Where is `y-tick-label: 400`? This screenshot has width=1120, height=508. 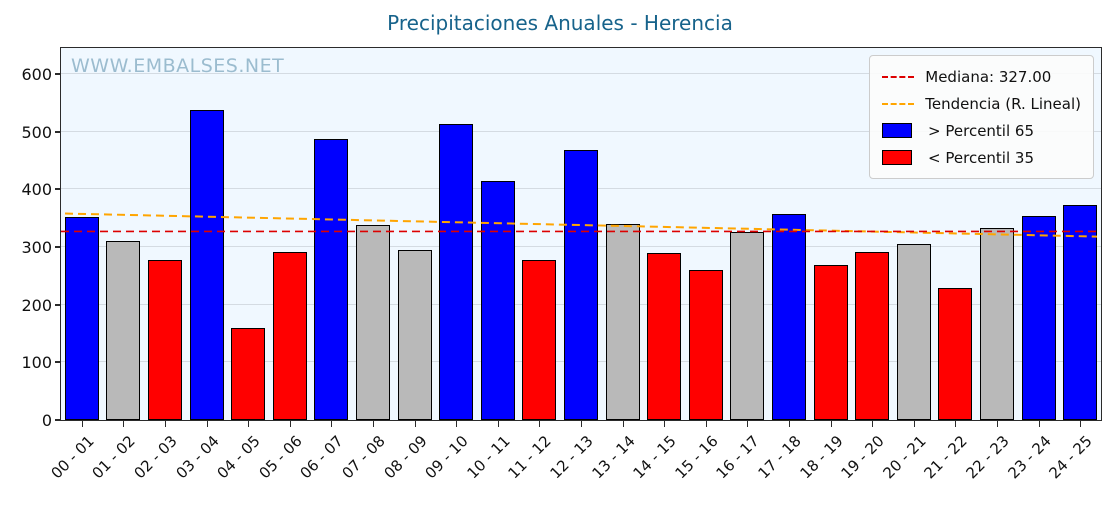
y-tick-label: 400 is located at coordinates (36, 190).